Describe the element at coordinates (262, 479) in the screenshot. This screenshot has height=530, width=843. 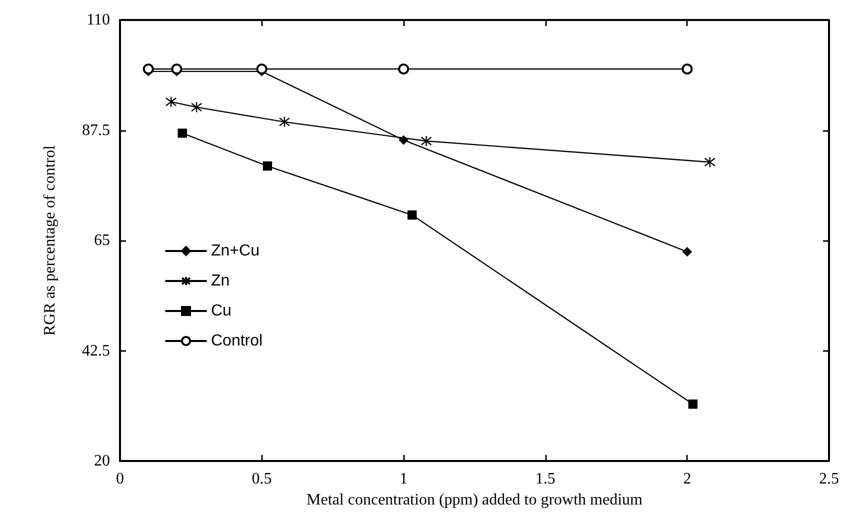
I see `x-tick-label: 0.5` at that location.